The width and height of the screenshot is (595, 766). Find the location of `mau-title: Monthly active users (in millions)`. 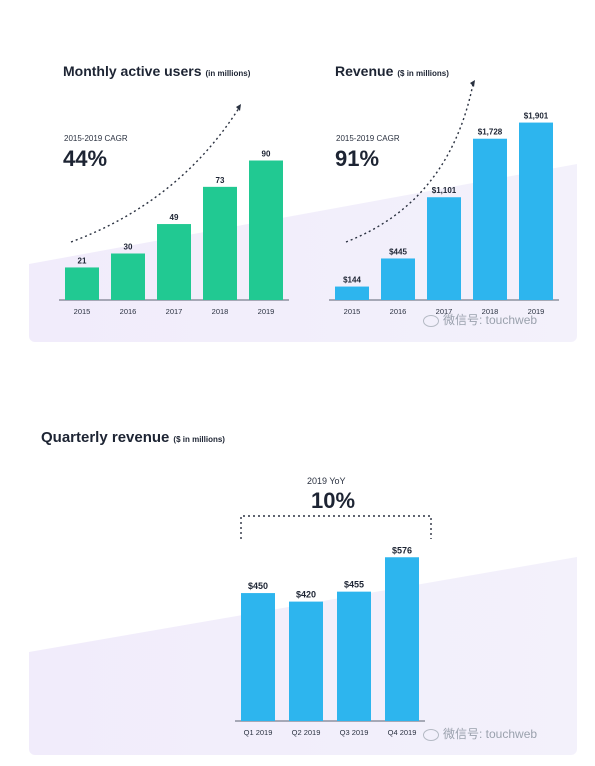

mau-title: Monthly active users (in millions) is located at coordinates (156, 71).